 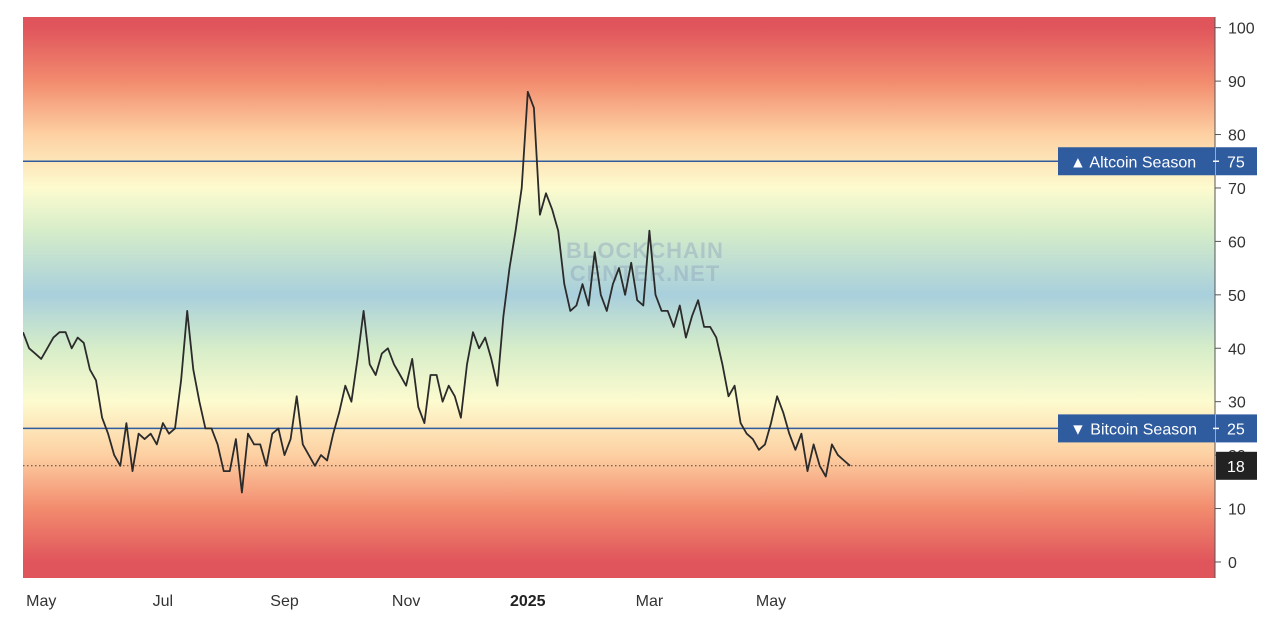 I want to click on y-tick-label: 80, so click(x=1237, y=136).